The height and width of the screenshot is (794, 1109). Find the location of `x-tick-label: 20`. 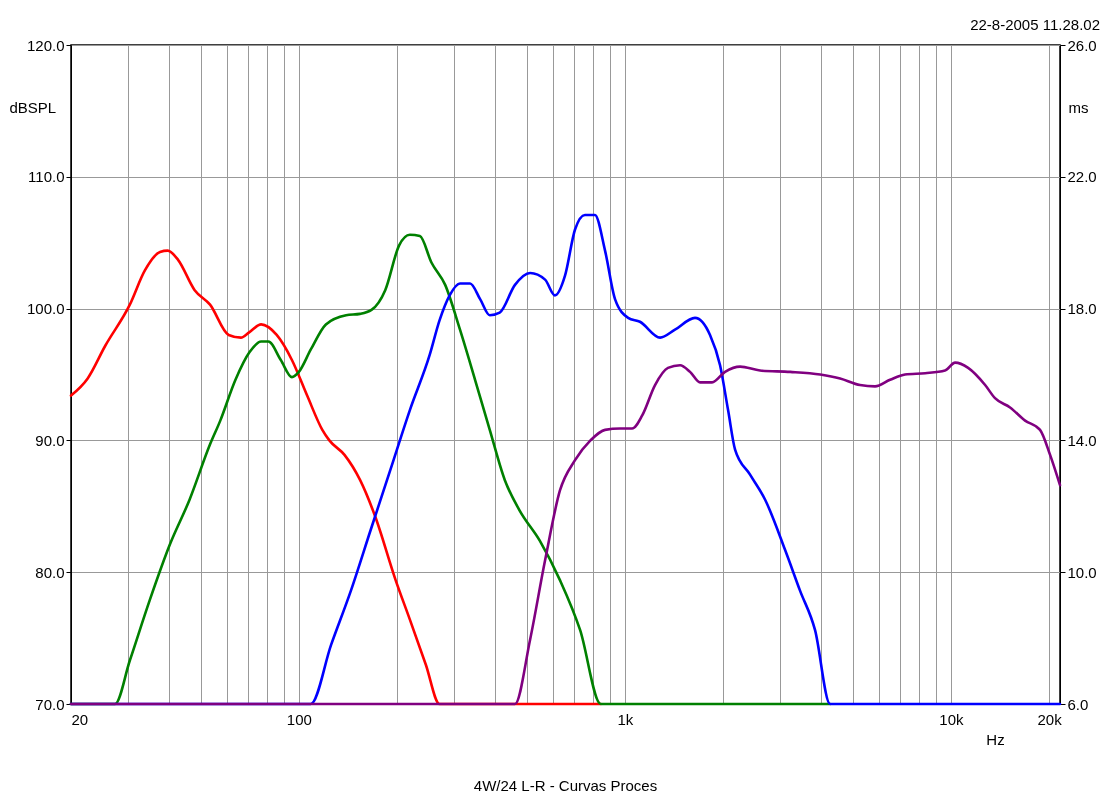

x-tick-label: 20 is located at coordinates (80, 719).